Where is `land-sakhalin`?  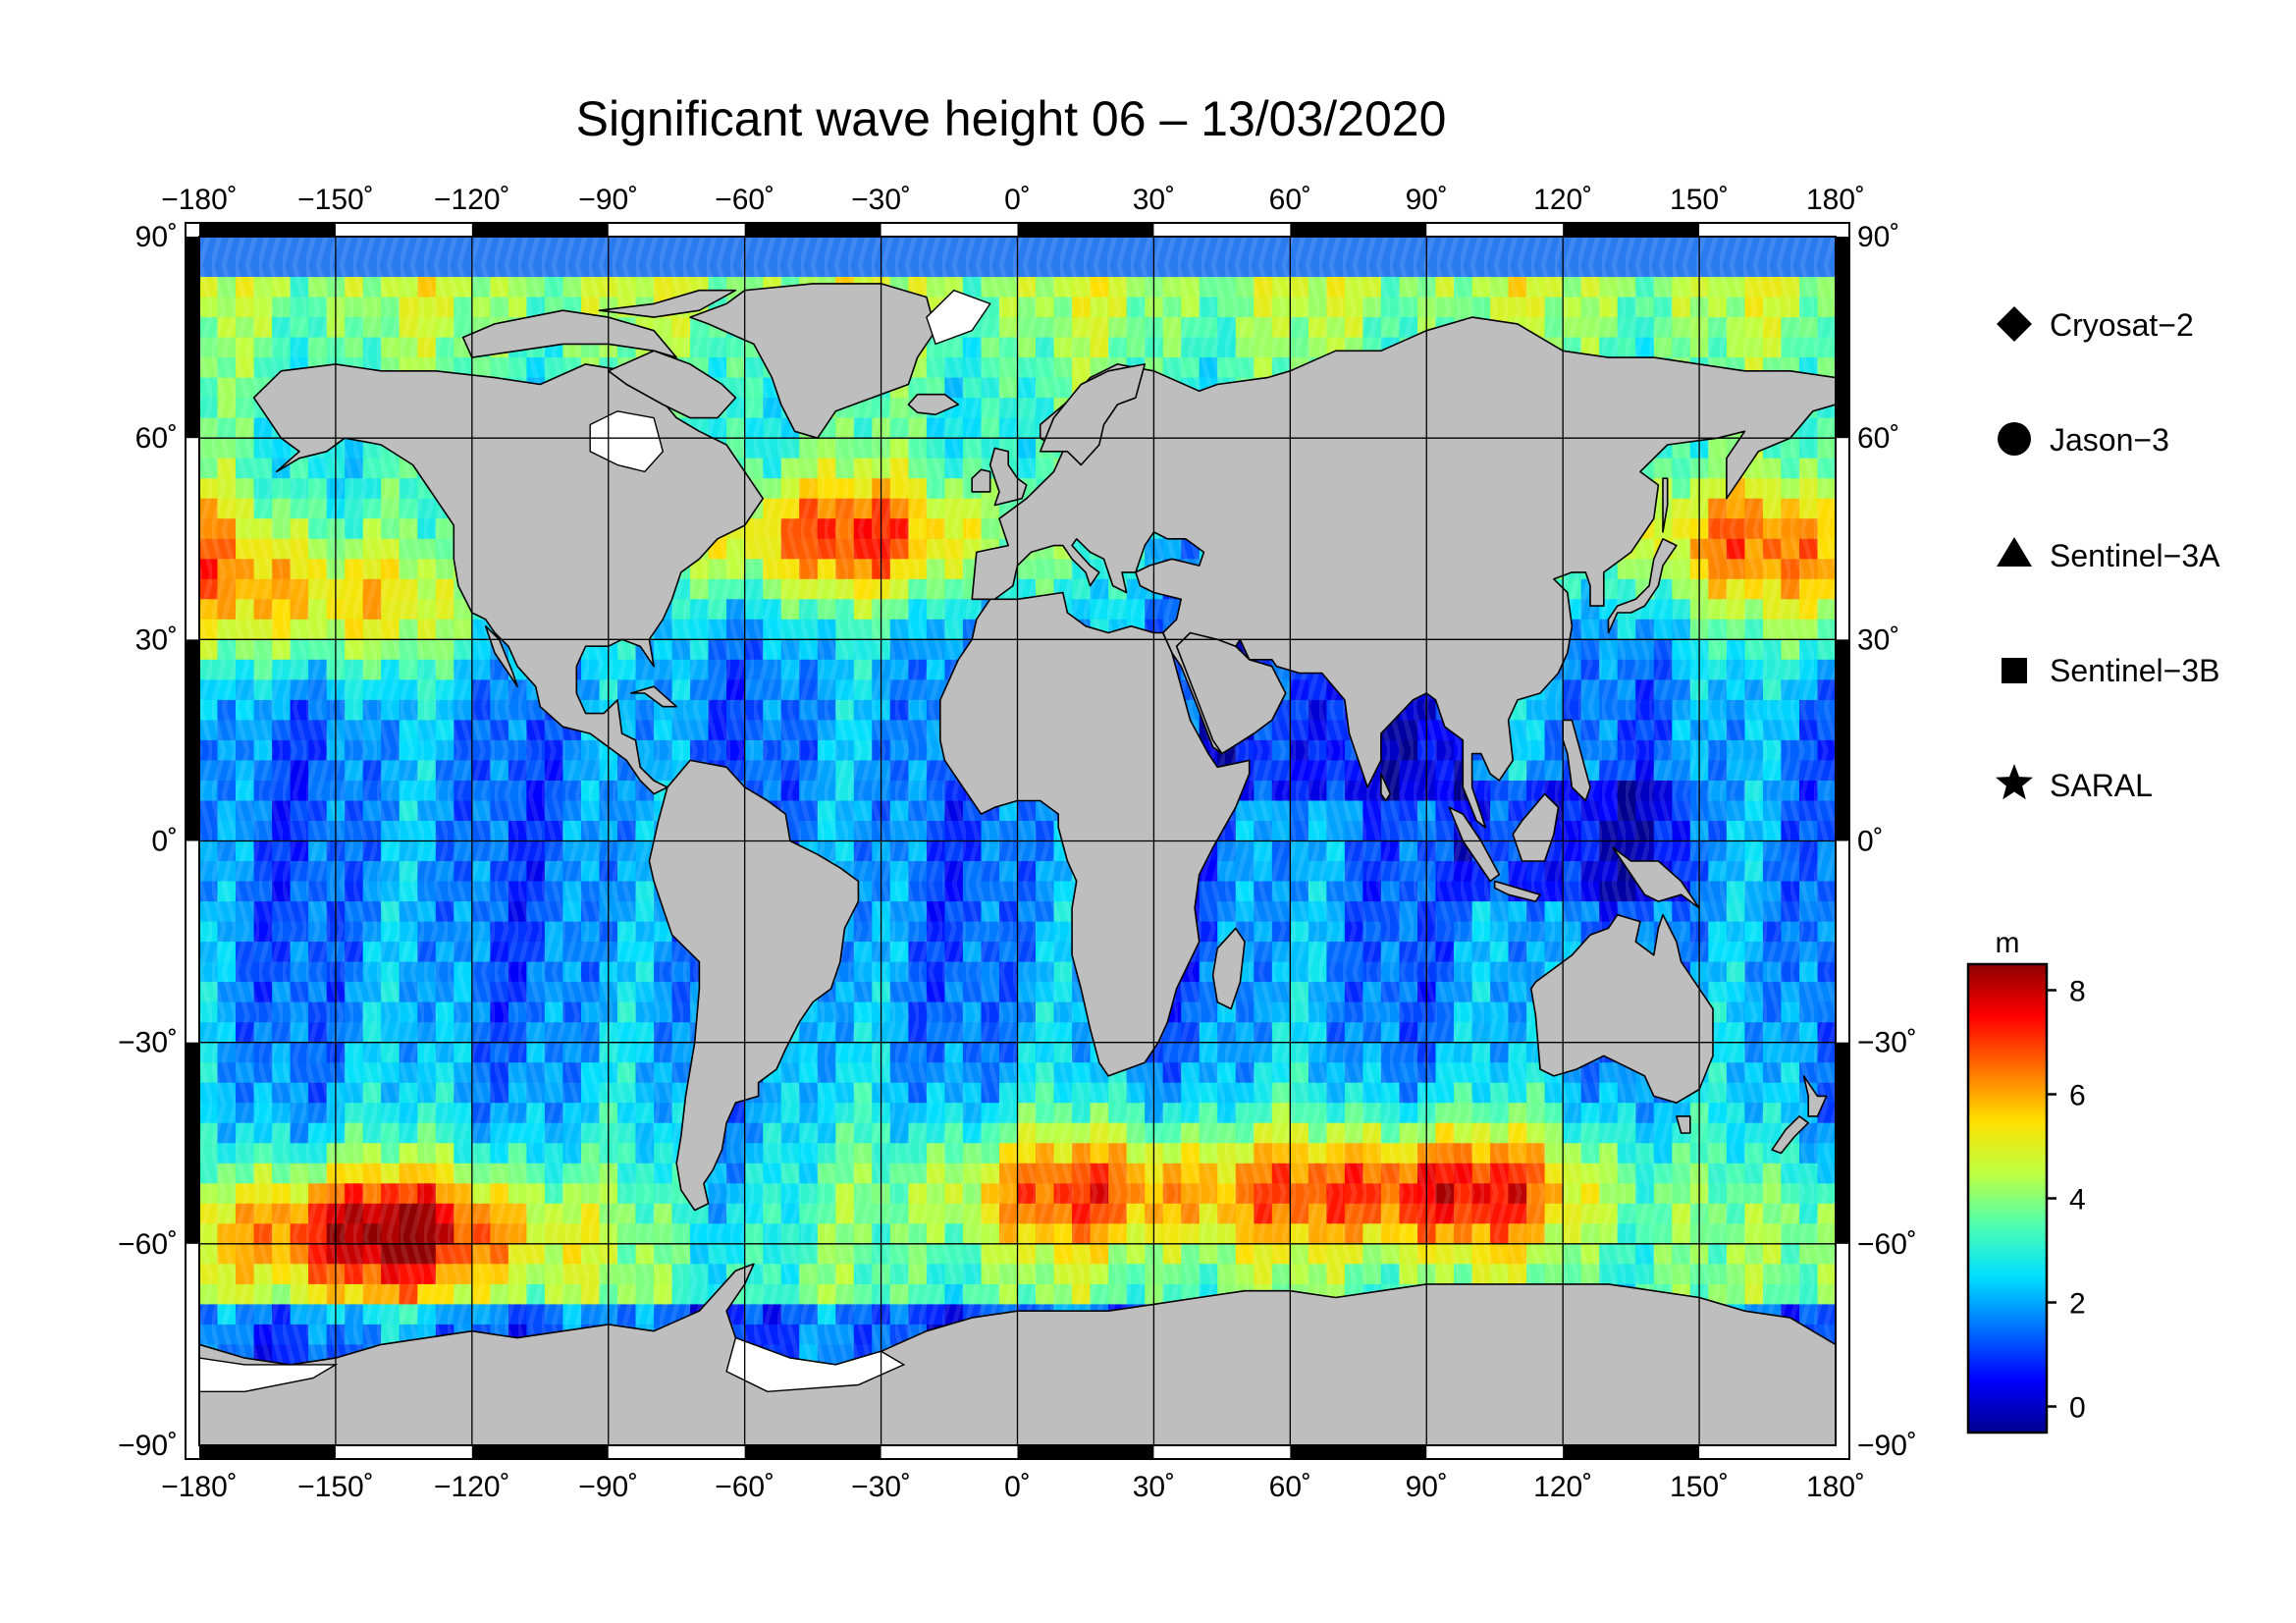
land-sakhalin is located at coordinates (1665, 505).